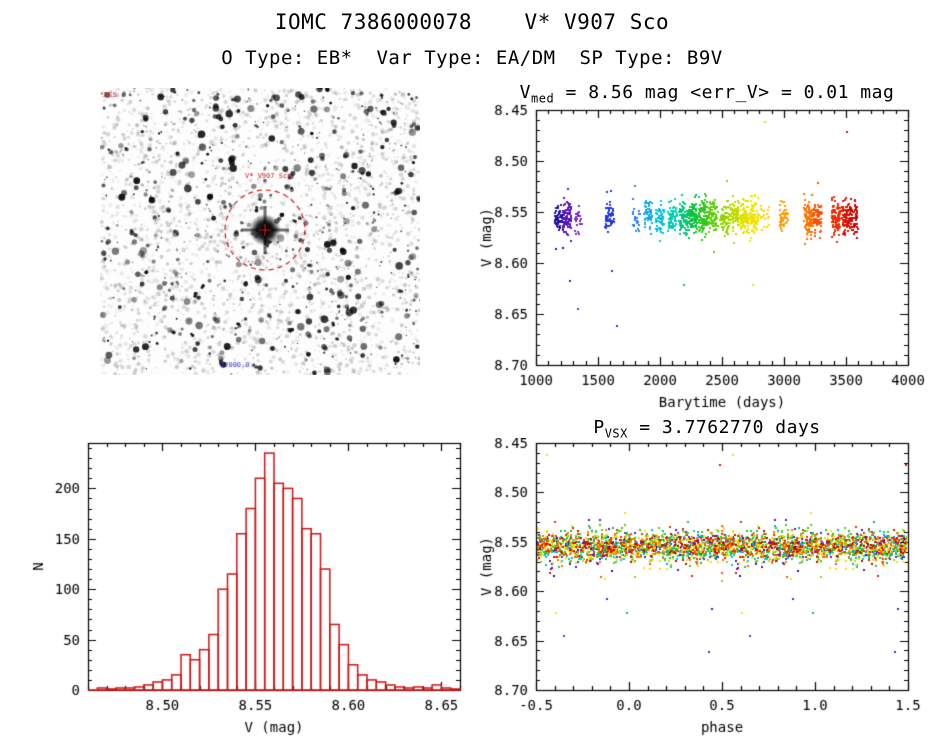 The height and width of the screenshot is (747, 944). I want to click on lightcurve-title-prefix: V, so click(525, 92).